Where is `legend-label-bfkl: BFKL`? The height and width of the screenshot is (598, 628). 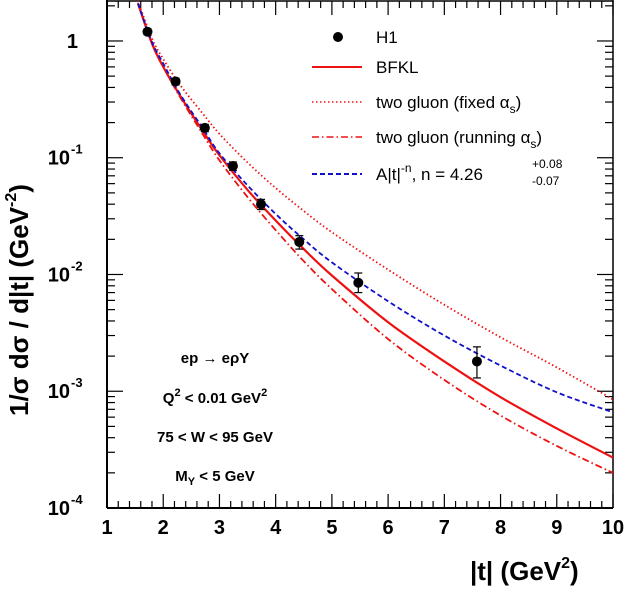
legend-label-bfkl: BFKL is located at coordinates (397, 67).